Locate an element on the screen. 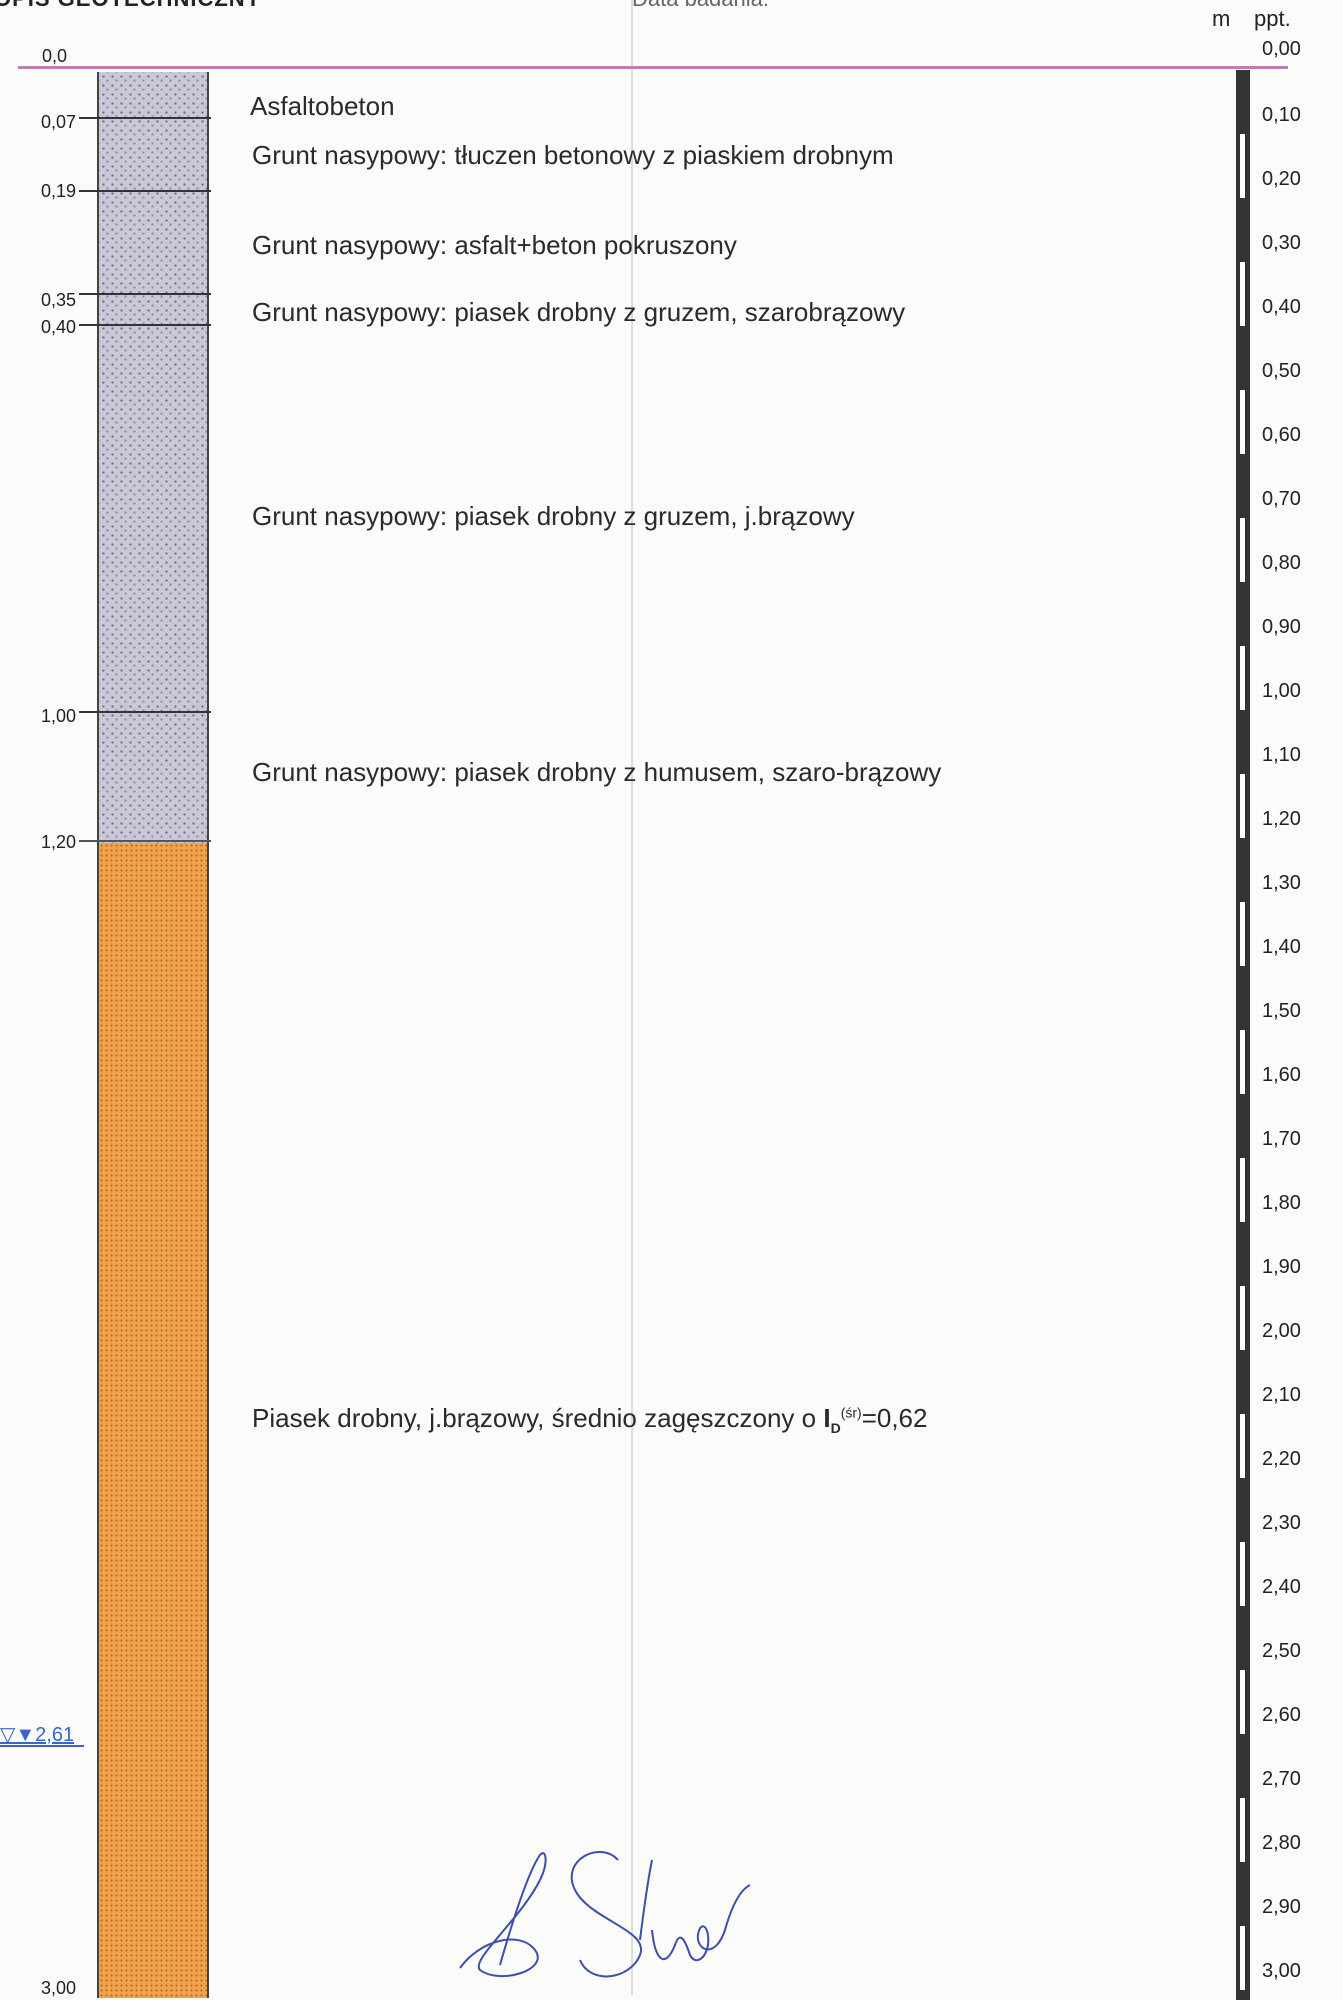 The height and width of the screenshot is (2000, 1343). depth-label: 0,40 is located at coordinates (58, 327).